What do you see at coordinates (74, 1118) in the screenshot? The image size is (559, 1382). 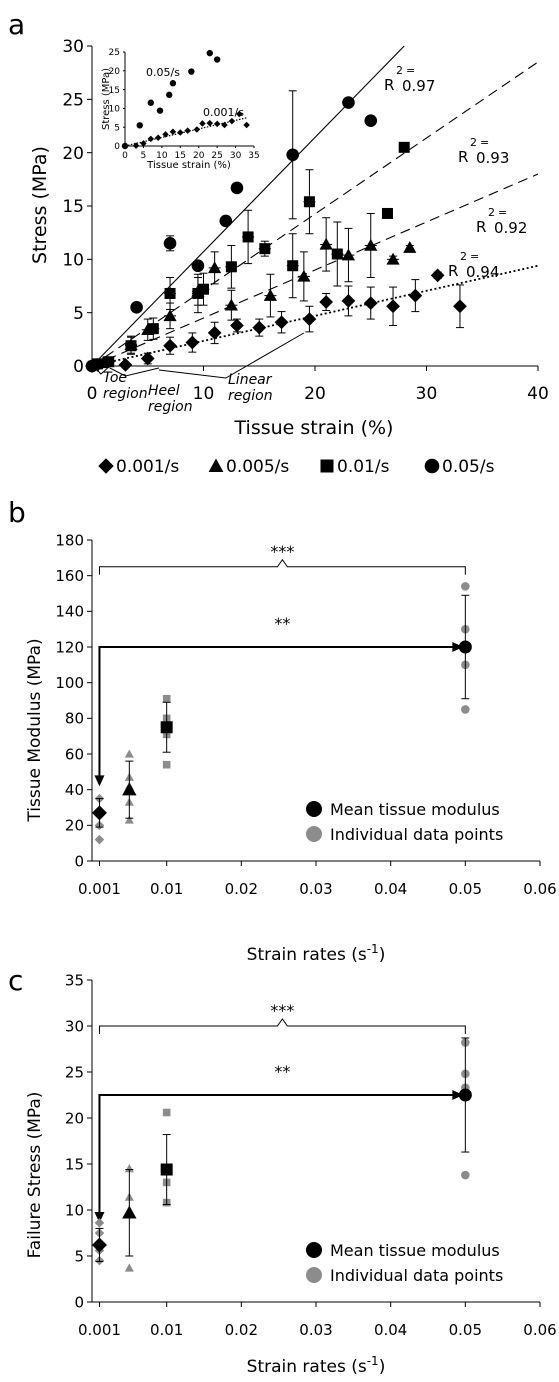 I see `panel-c-y-tick-label: 20` at bounding box center [74, 1118].